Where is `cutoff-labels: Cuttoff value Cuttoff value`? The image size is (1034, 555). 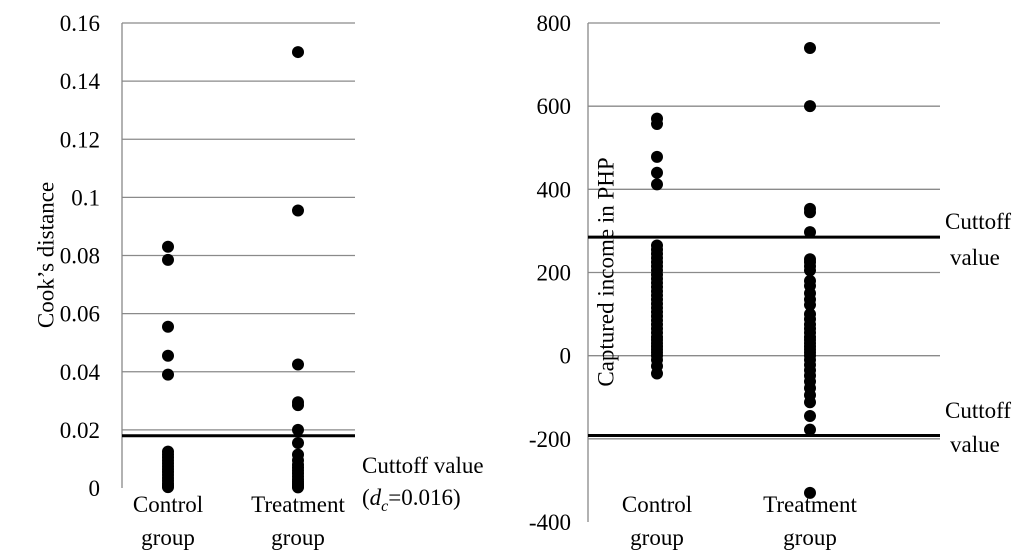
cutoff-labels: Cuttoff value Cuttoff value is located at coordinates (978, 333).